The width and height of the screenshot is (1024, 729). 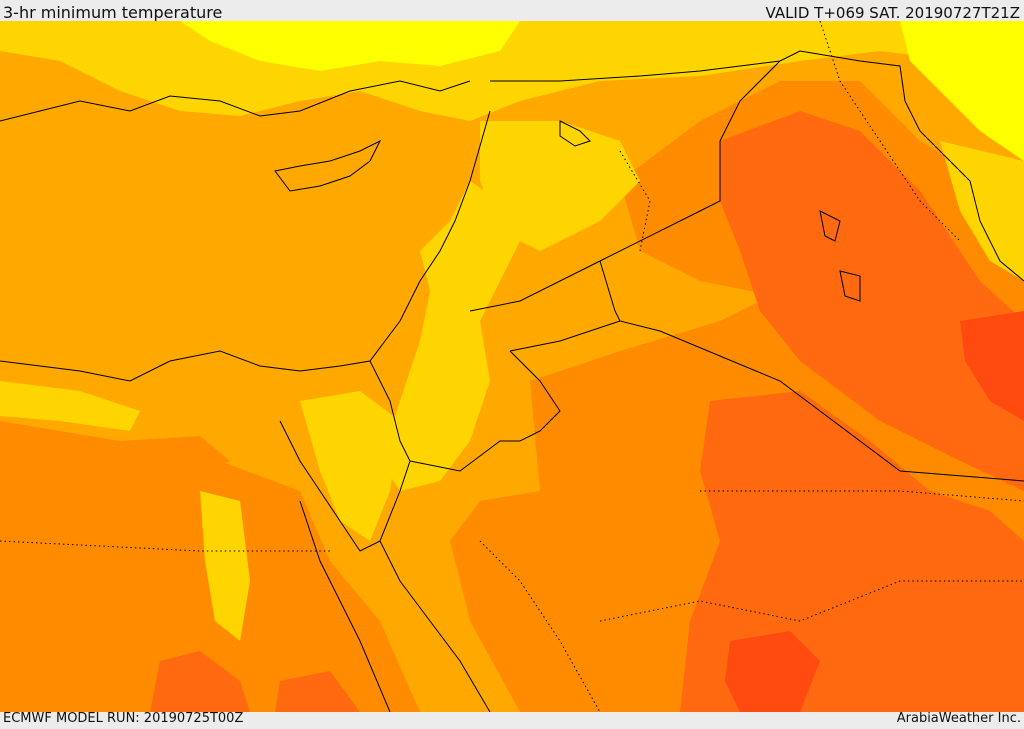 I want to click on temp-zone-sinai, so click(x=350, y=466).